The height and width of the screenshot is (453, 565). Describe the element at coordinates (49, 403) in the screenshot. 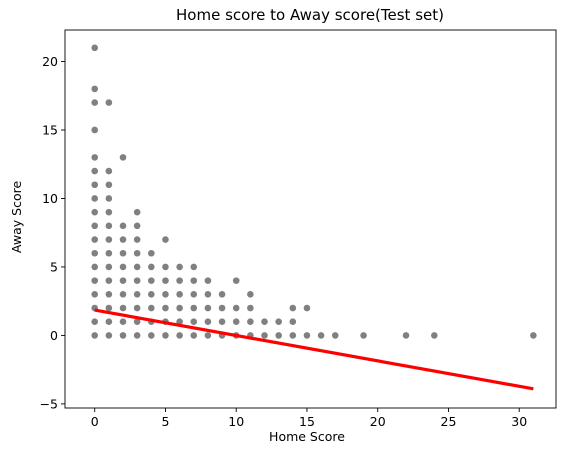

I see `y-tick-label: −5` at that location.